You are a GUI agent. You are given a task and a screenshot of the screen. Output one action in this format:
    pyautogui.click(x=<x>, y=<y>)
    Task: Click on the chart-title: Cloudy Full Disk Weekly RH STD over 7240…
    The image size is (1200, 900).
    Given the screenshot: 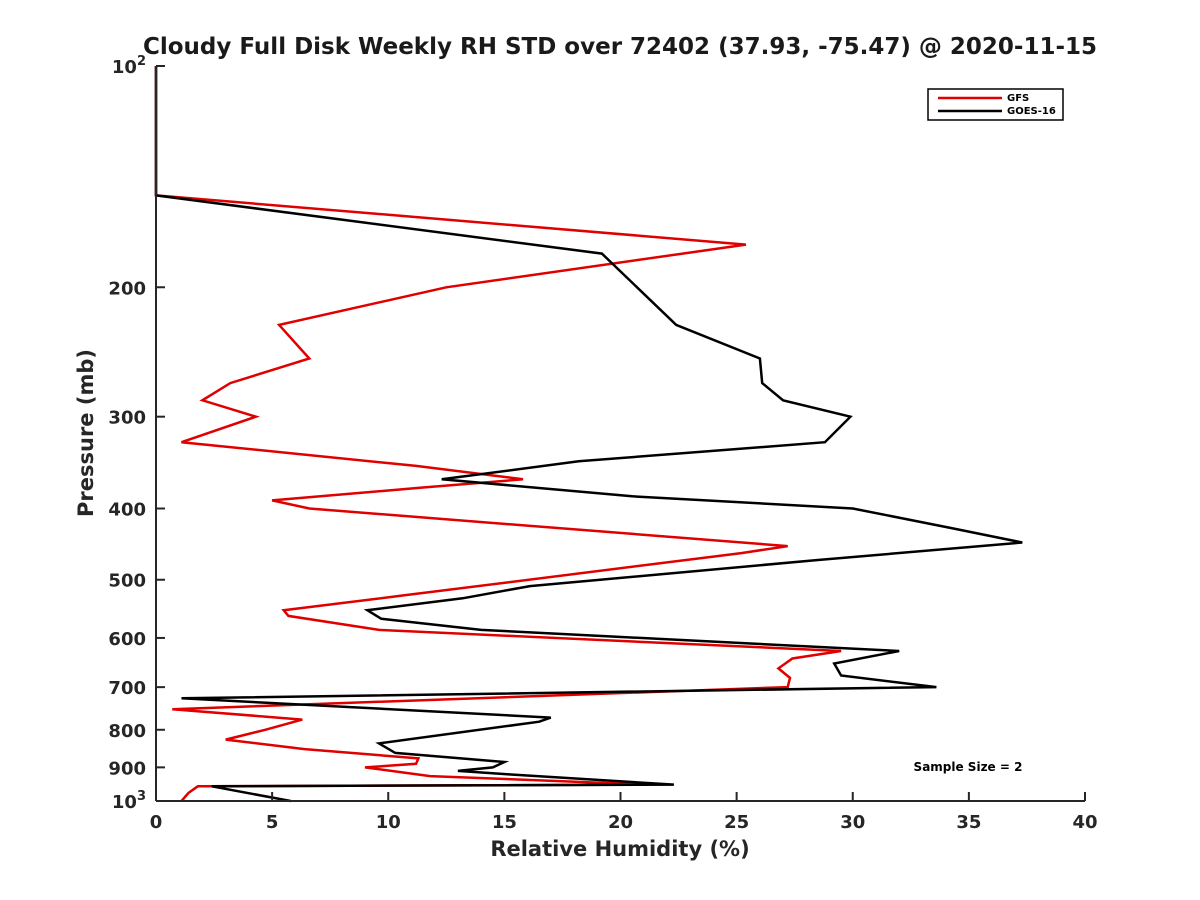 What is the action you would take?
    pyautogui.click(x=620, y=47)
    